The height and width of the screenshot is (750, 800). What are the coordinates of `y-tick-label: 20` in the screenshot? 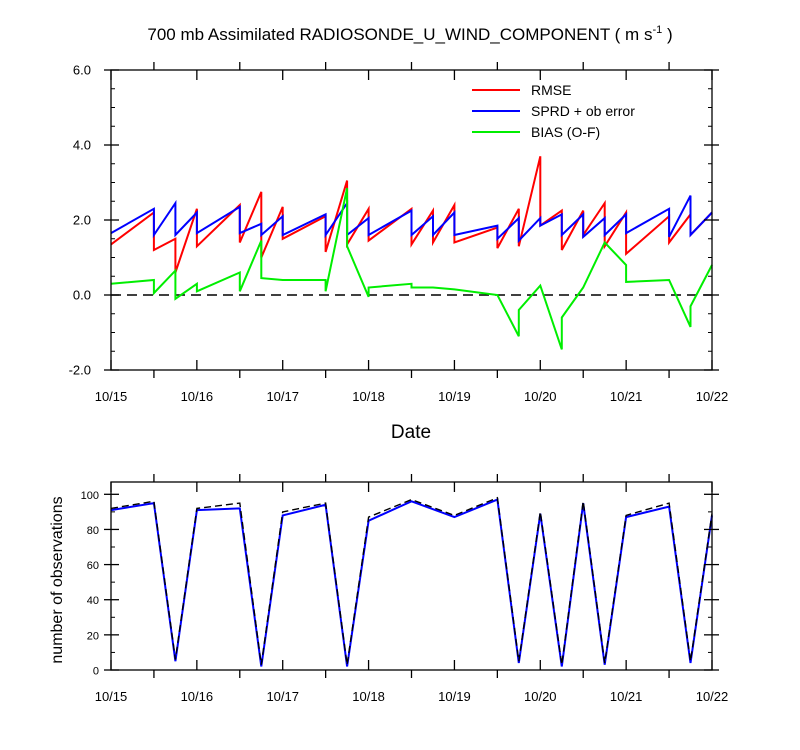 It's located at (93, 636).